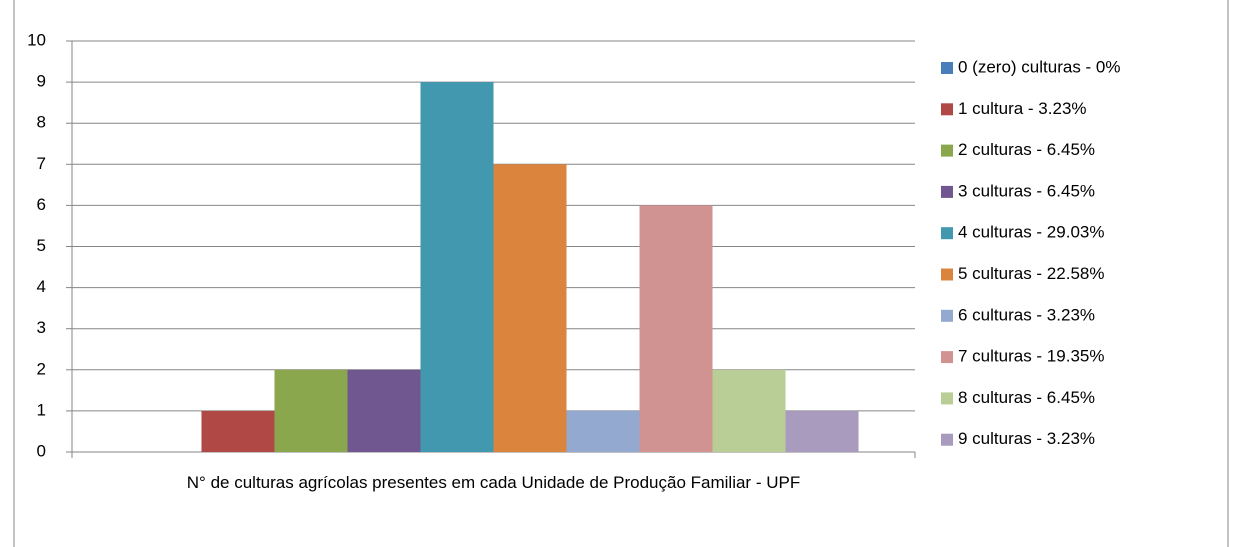  What do you see at coordinates (41, 409) in the screenshot?
I see `y-tick-label: 1` at bounding box center [41, 409].